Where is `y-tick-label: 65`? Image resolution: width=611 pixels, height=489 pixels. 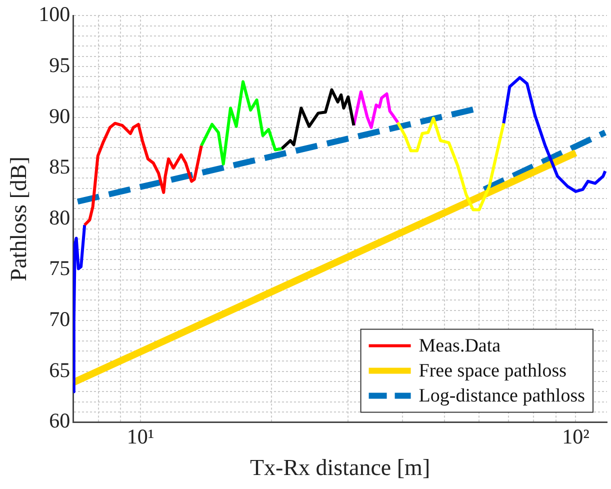
y-tick-label: 65 is located at coordinates (59, 370).